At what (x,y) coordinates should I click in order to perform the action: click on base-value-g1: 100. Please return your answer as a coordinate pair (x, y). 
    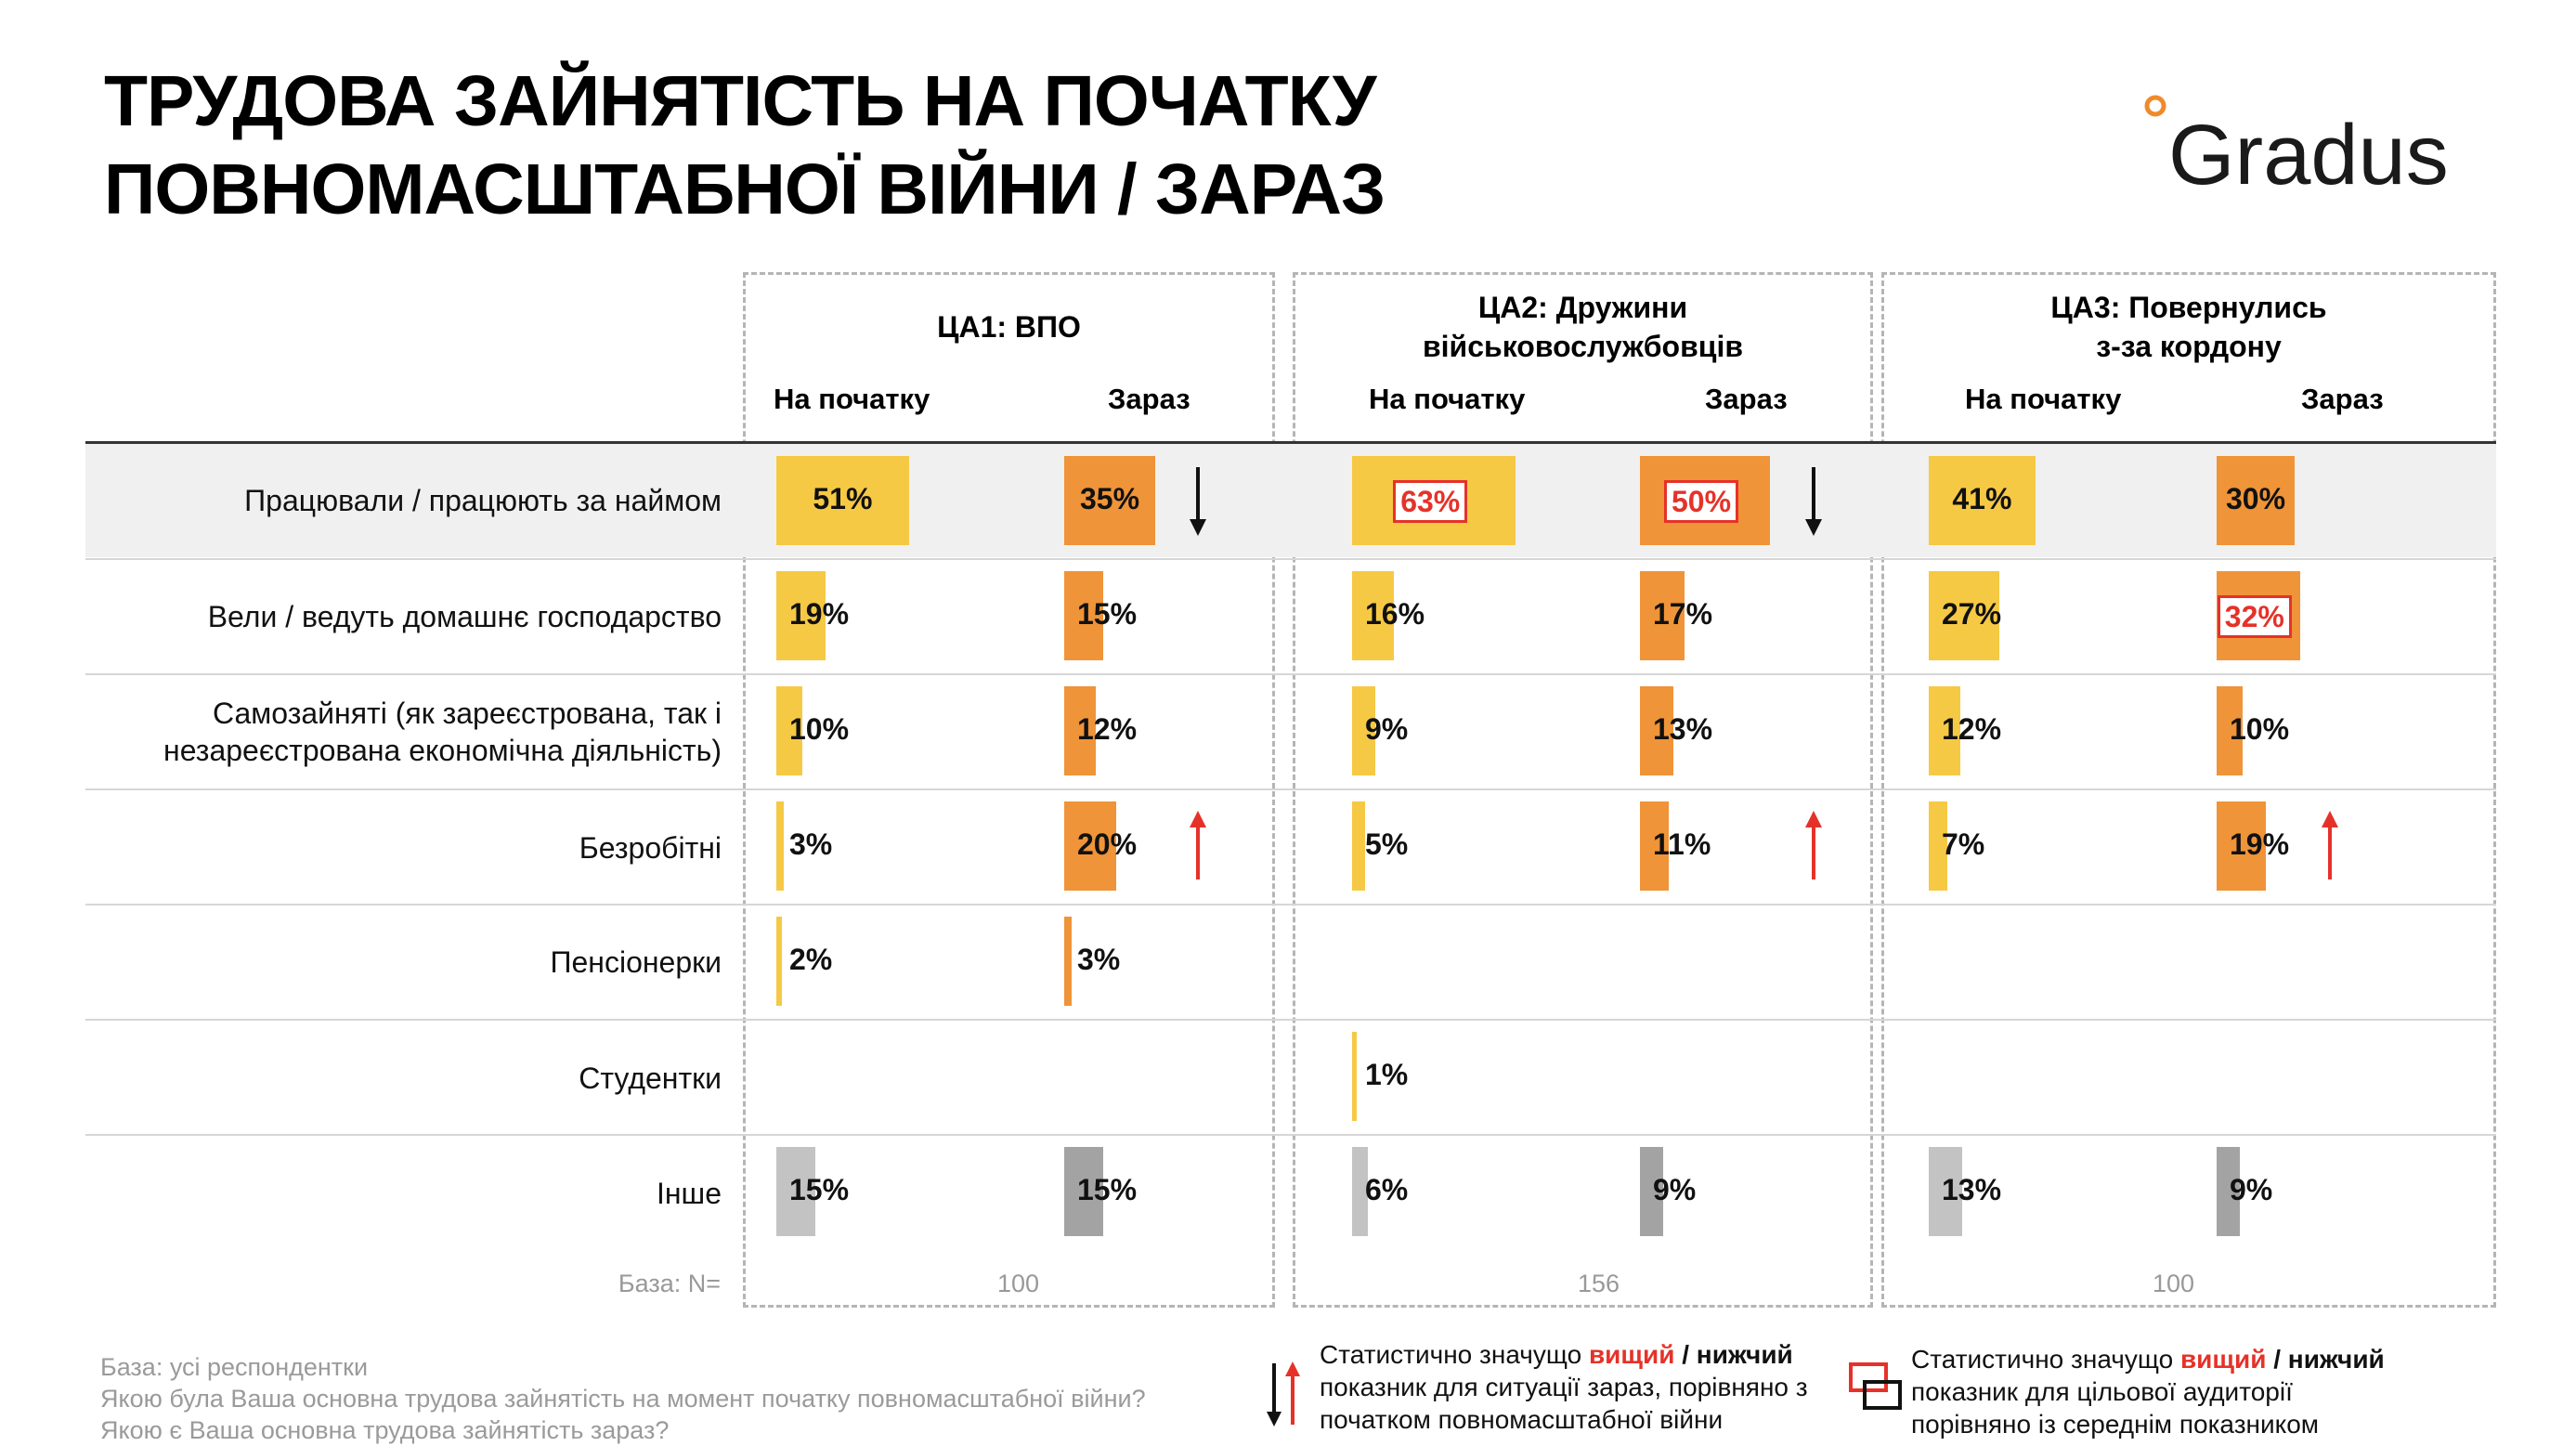
    Looking at the image, I should click on (1019, 1283).